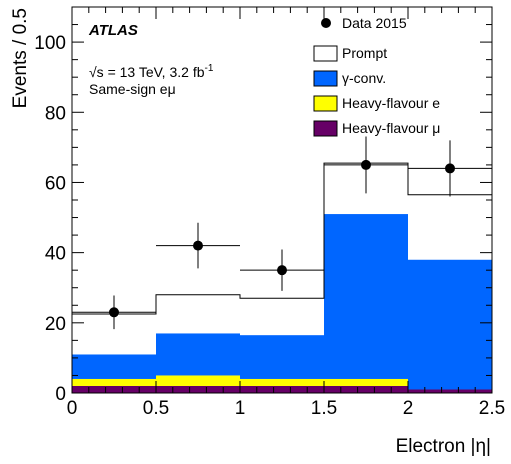  I want to click on y-tick-label-4: 80, so click(55, 113).